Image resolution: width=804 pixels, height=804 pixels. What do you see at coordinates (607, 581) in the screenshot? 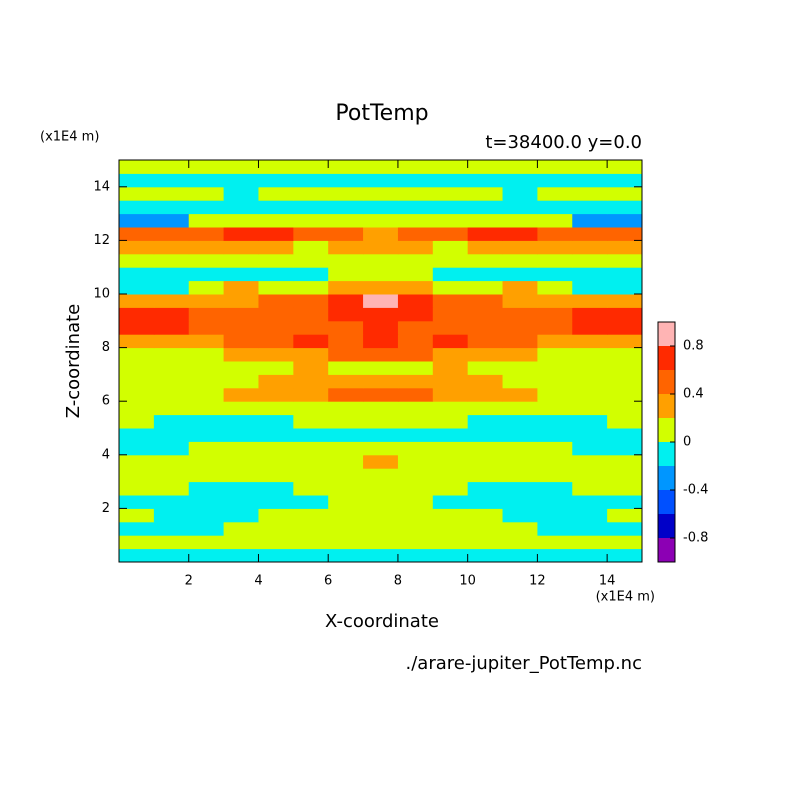
I see `x-tick-label: 14` at bounding box center [607, 581].